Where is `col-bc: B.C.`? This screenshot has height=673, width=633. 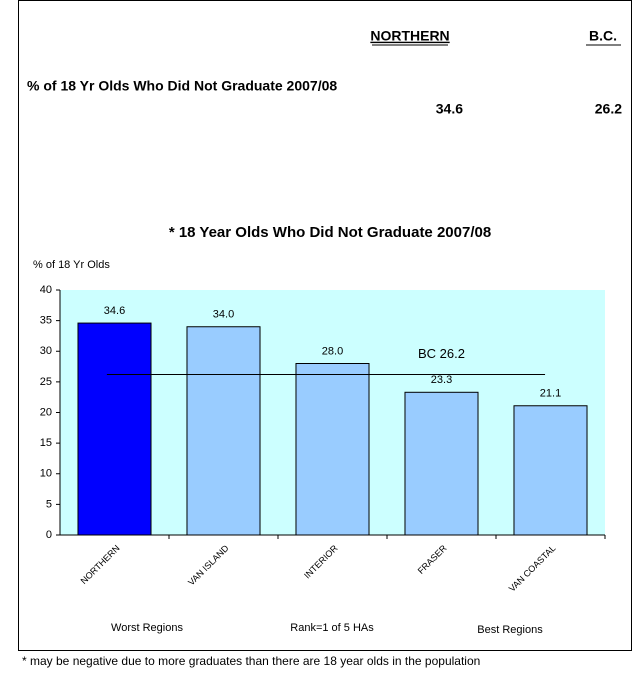
col-bc: B.C. is located at coordinates (603, 36).